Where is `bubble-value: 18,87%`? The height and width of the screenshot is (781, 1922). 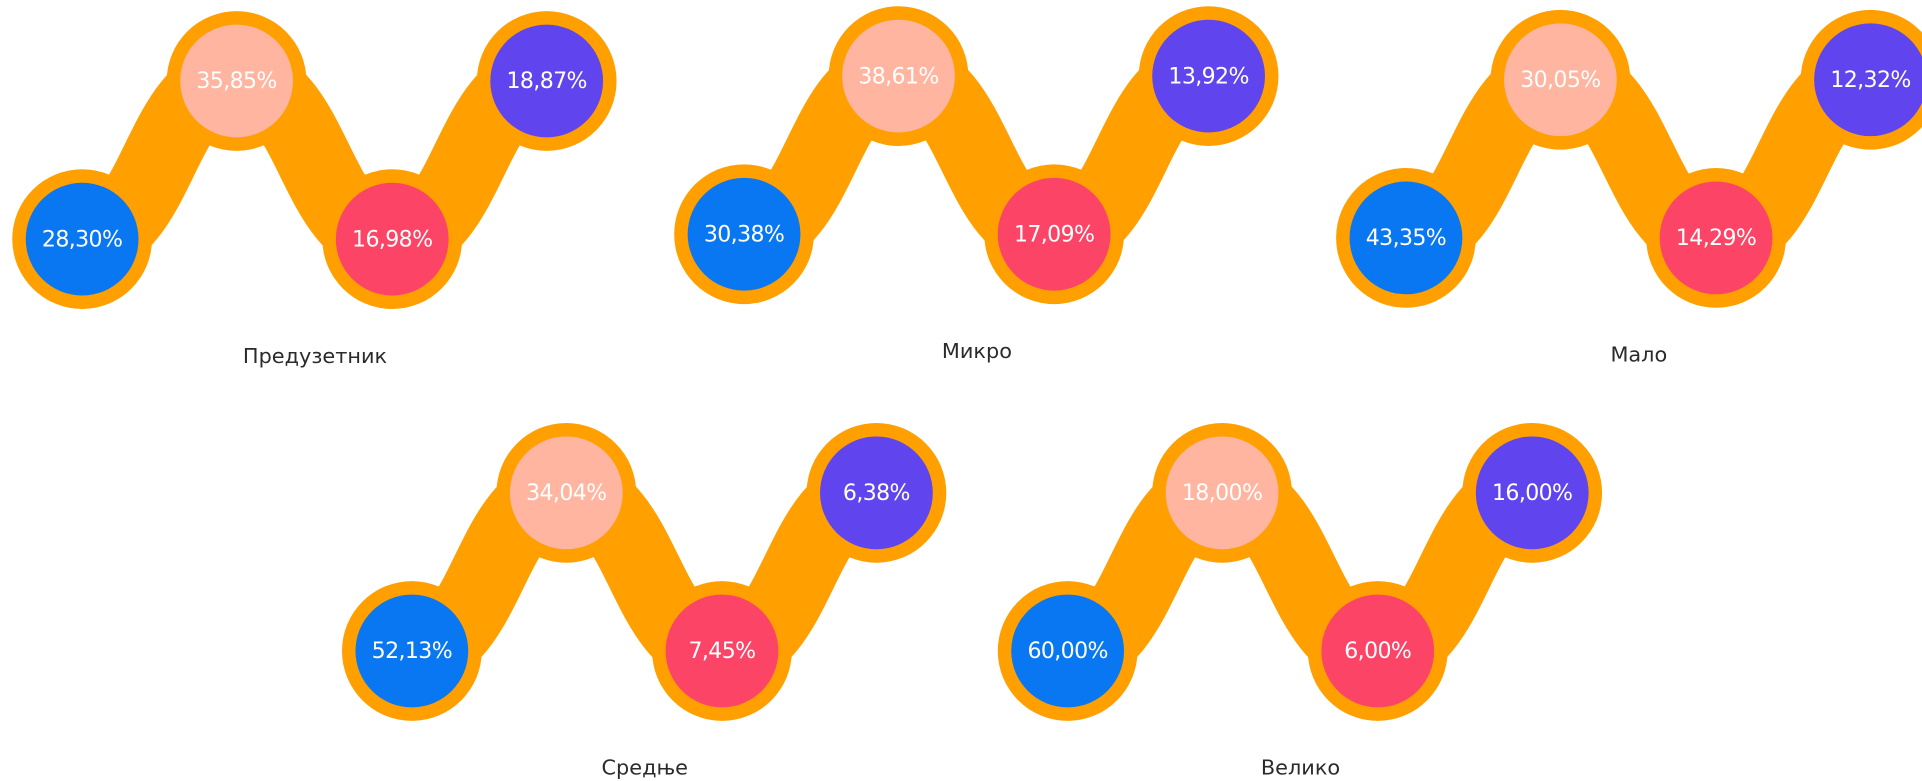 bubble-value: 18,87% is located at coordinates (546, 81).